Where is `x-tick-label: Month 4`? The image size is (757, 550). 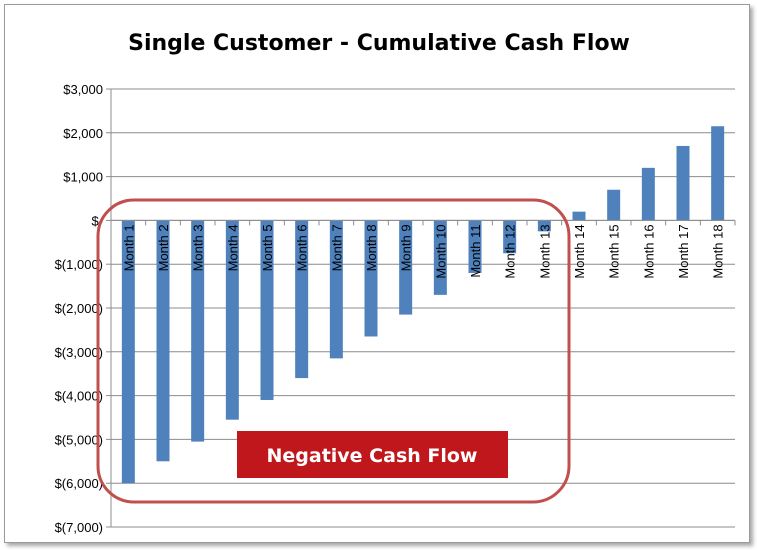 x-tick-label: Month 4 is located at coordinates (232, 247).